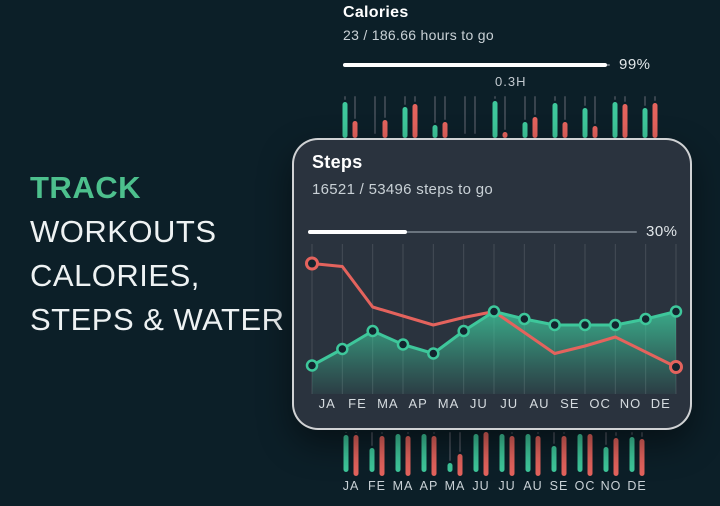 This screenshot has width=720, height=506. Describe the element at coordinates (337, 162) in the screenshot. I see `steps-title: Steps` at that location.